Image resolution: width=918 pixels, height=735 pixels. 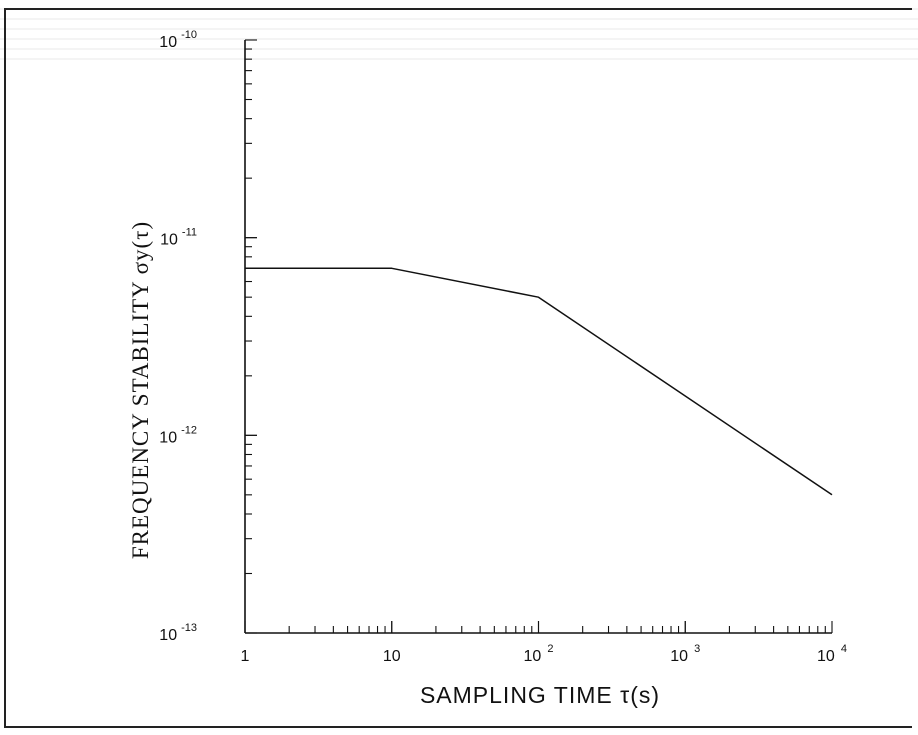 What do you see at coordinates (178, 40) in the screenshot?
I see `y-tick-label: 10 -10` at bounding box center [178, 40].